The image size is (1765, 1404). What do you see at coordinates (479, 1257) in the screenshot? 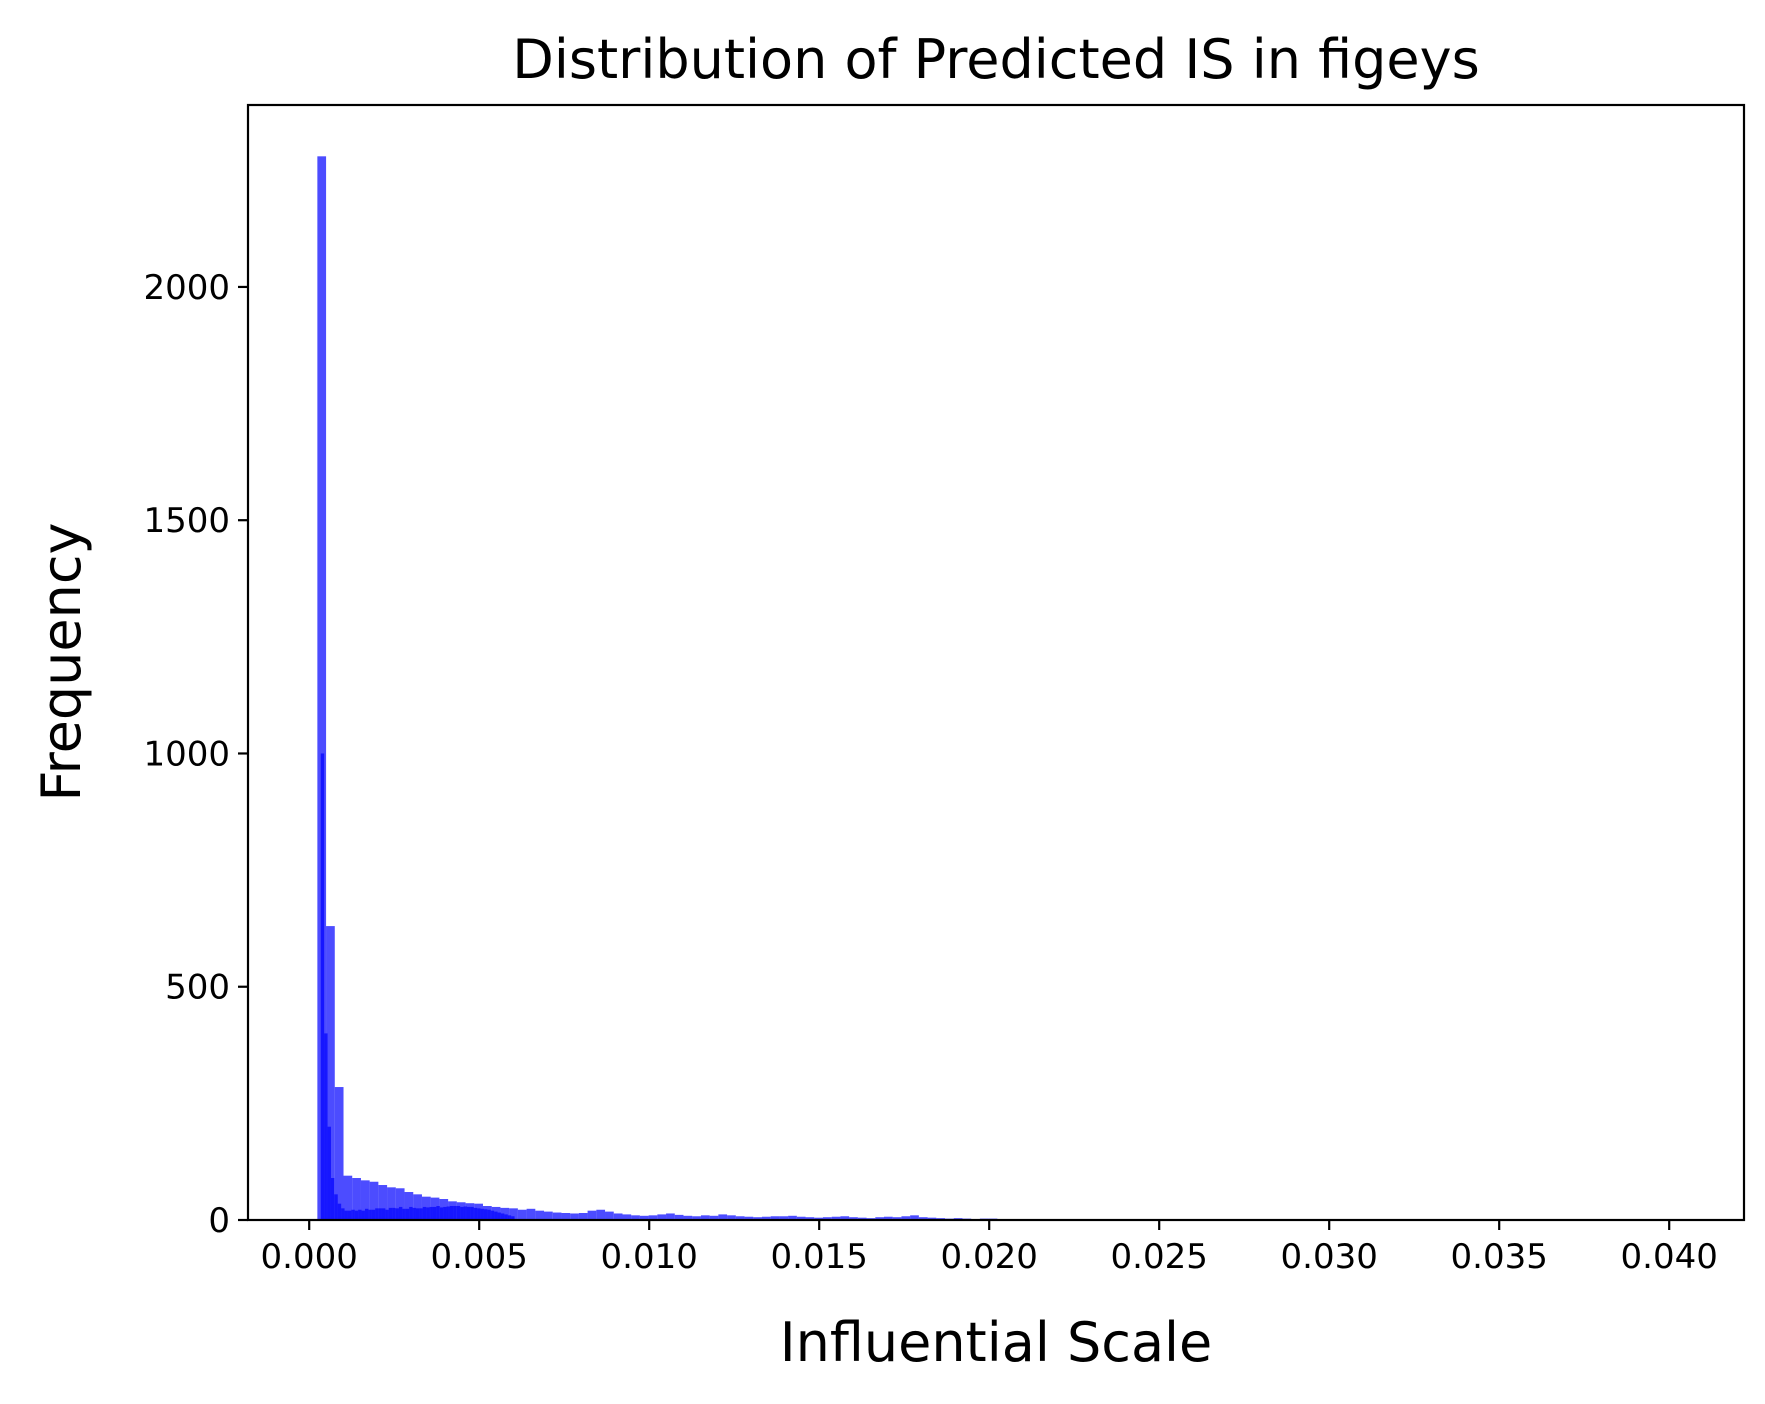
I see `x-tick-label: 0.005` at bounding box center [479, 1257].